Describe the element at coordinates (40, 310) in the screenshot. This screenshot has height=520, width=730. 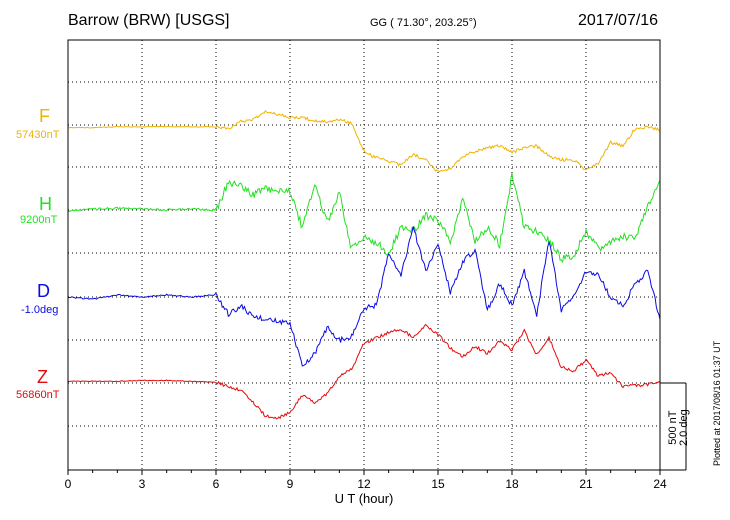
I see `baseline-d: -1.0deg` at that location.